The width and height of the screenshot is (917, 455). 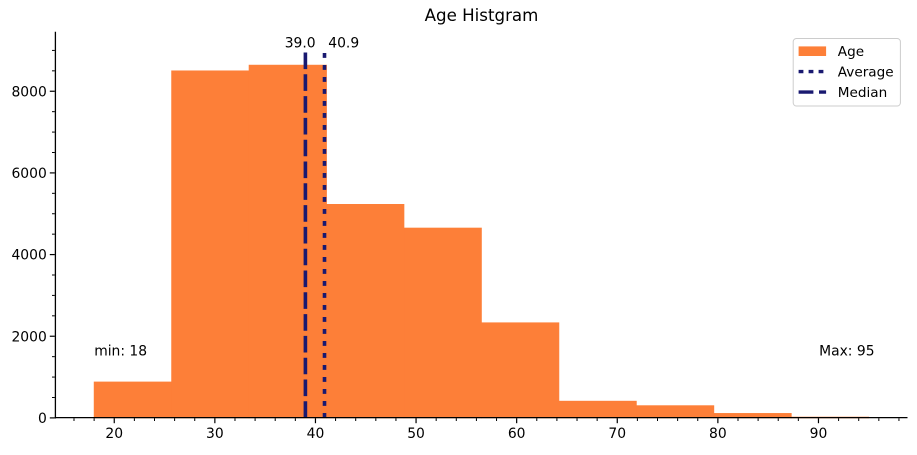 What do you see at coordinates (28, 92) in the screenshot?
I see `y-tick-label: 8000` at bounding box center [28, 92].